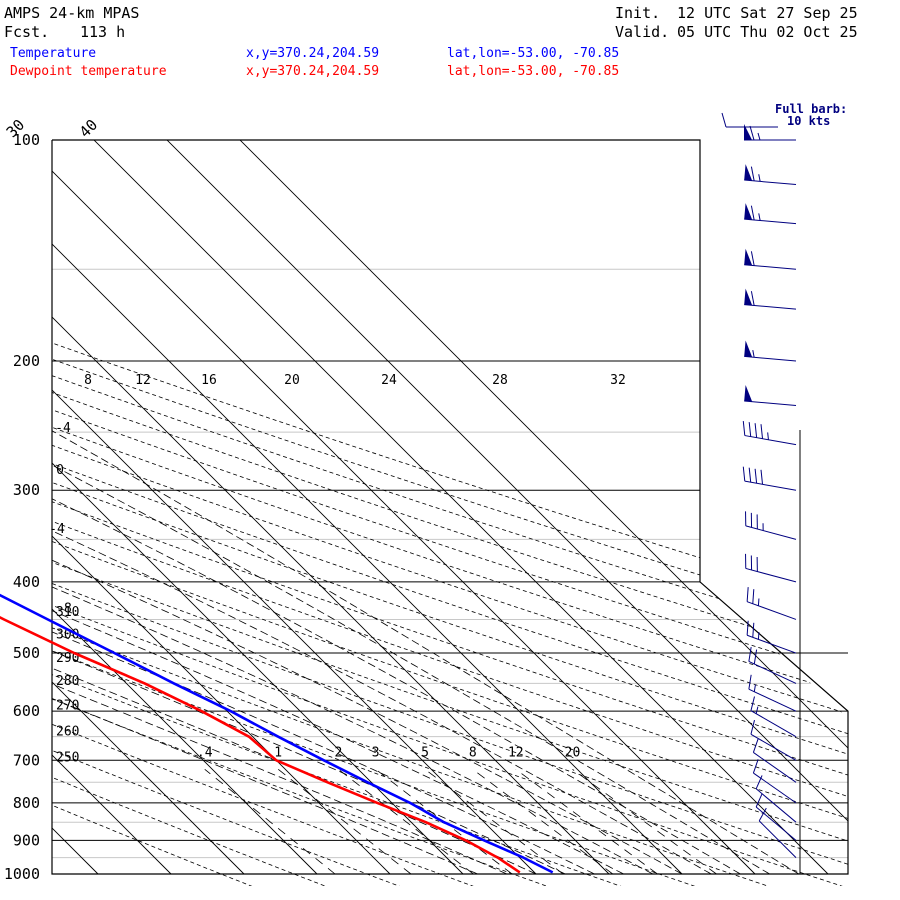  What do you see at coordinates (376, 752) in the screenshot?
I see `mixing-ratio-tick-label: 3` at bounding box center [376, 752].